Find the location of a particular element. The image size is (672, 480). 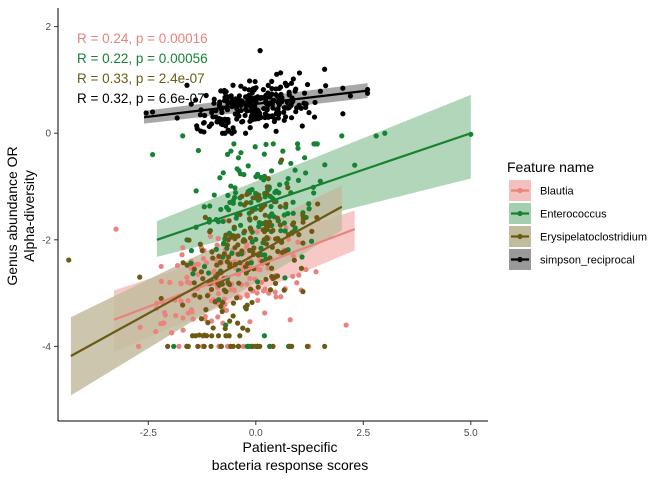

legend-label: Blautia is located at coordinates (557, 192).